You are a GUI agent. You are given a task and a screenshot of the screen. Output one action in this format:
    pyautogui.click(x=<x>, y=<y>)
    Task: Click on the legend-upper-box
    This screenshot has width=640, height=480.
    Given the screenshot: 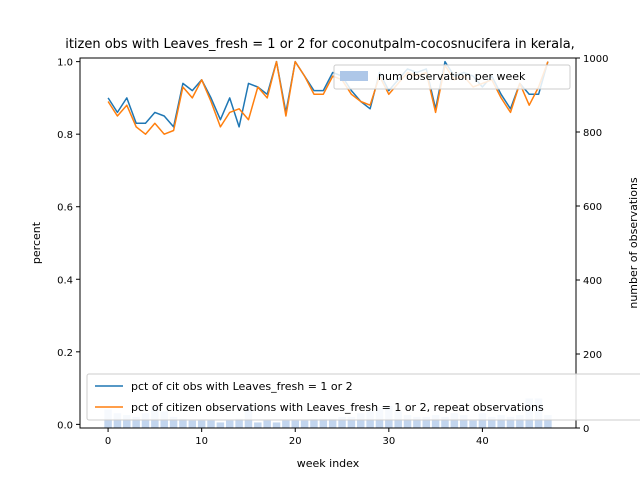 What is the action you would take?
    pyautogui.click(x=452, y=77)
    